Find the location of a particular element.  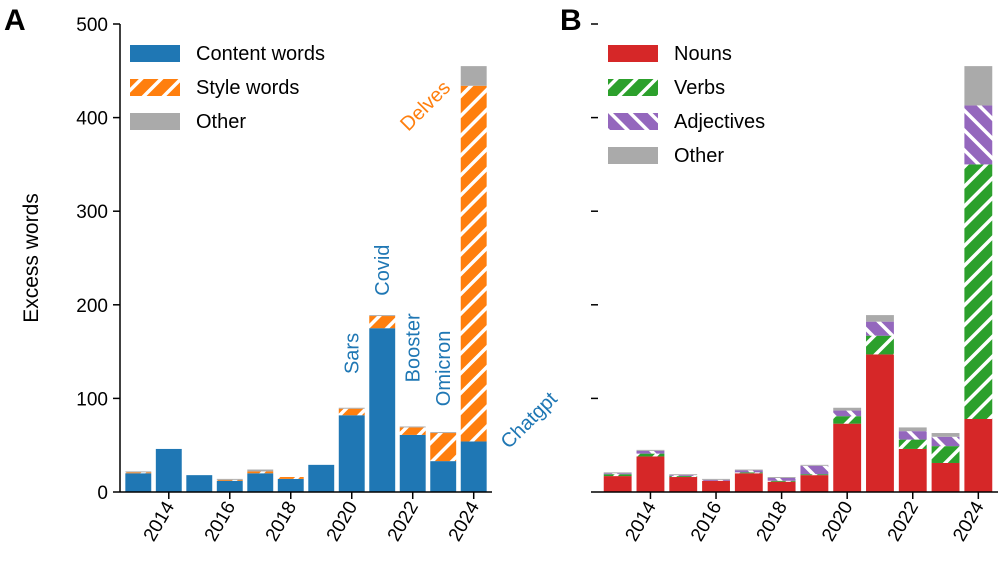

legend-label: Content words is located at coordinates (260, 54).